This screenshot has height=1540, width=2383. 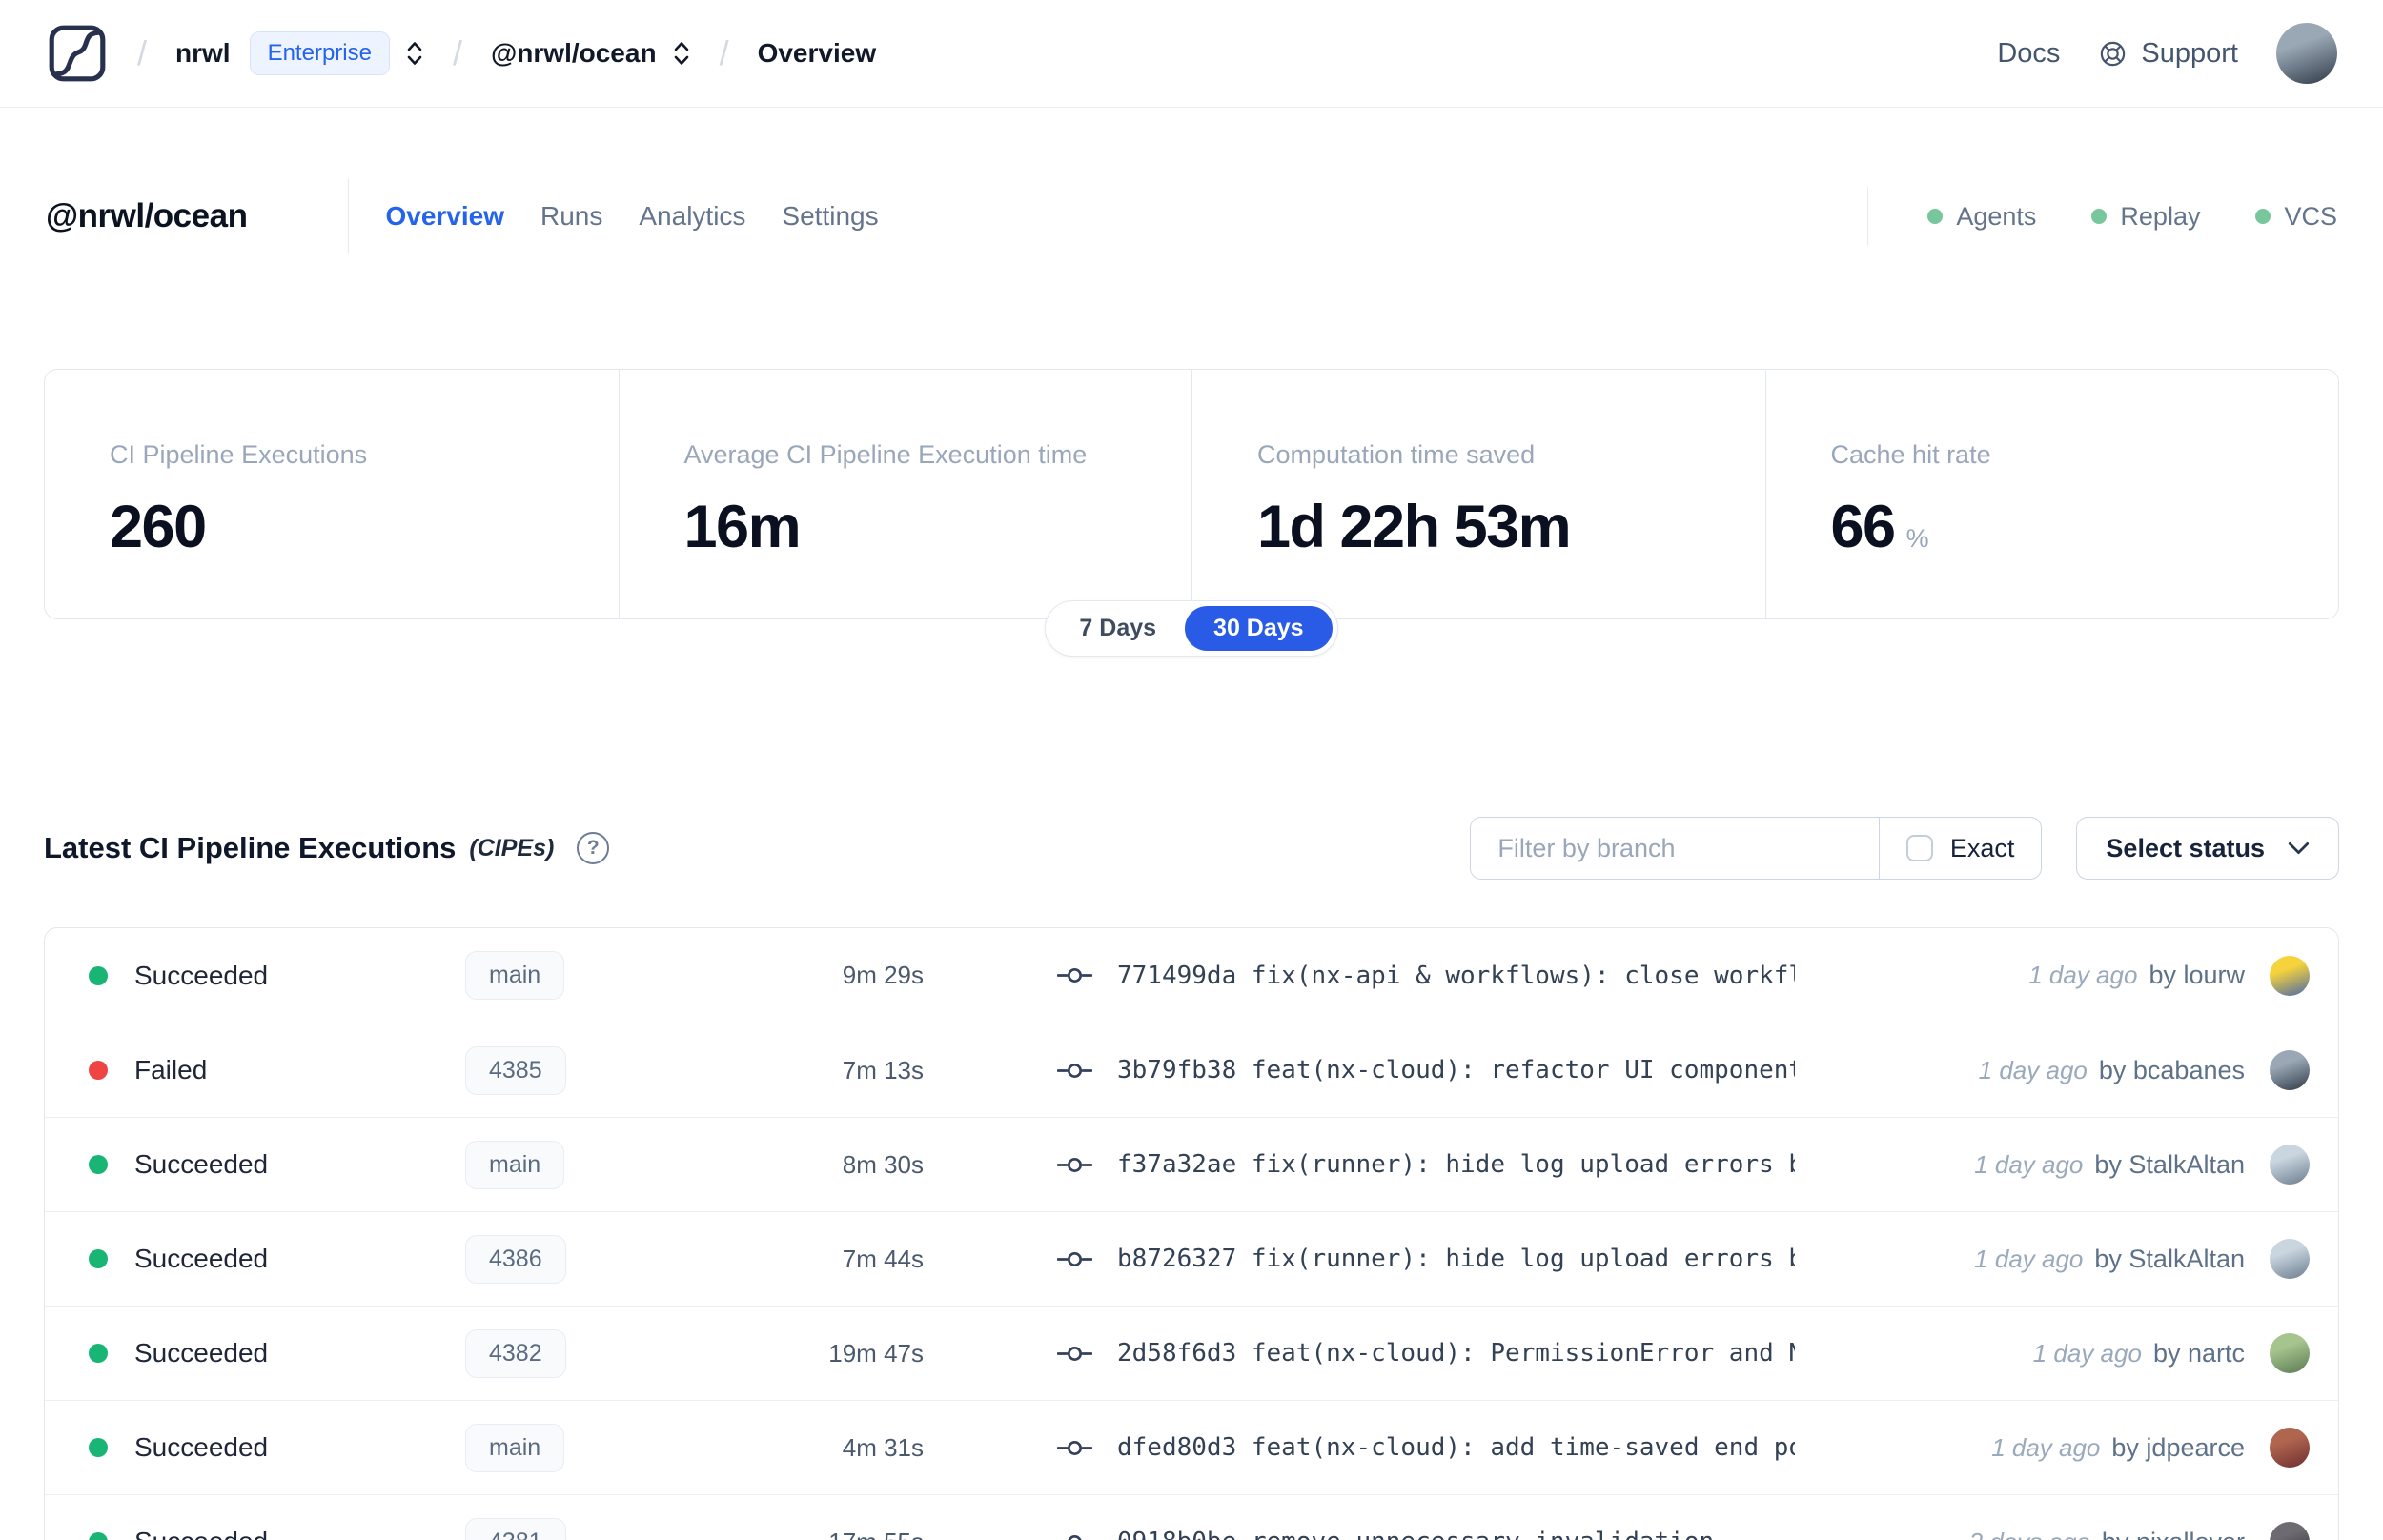 I want to click on date-range-option: 7 Days, so click(x=1118, y=628).